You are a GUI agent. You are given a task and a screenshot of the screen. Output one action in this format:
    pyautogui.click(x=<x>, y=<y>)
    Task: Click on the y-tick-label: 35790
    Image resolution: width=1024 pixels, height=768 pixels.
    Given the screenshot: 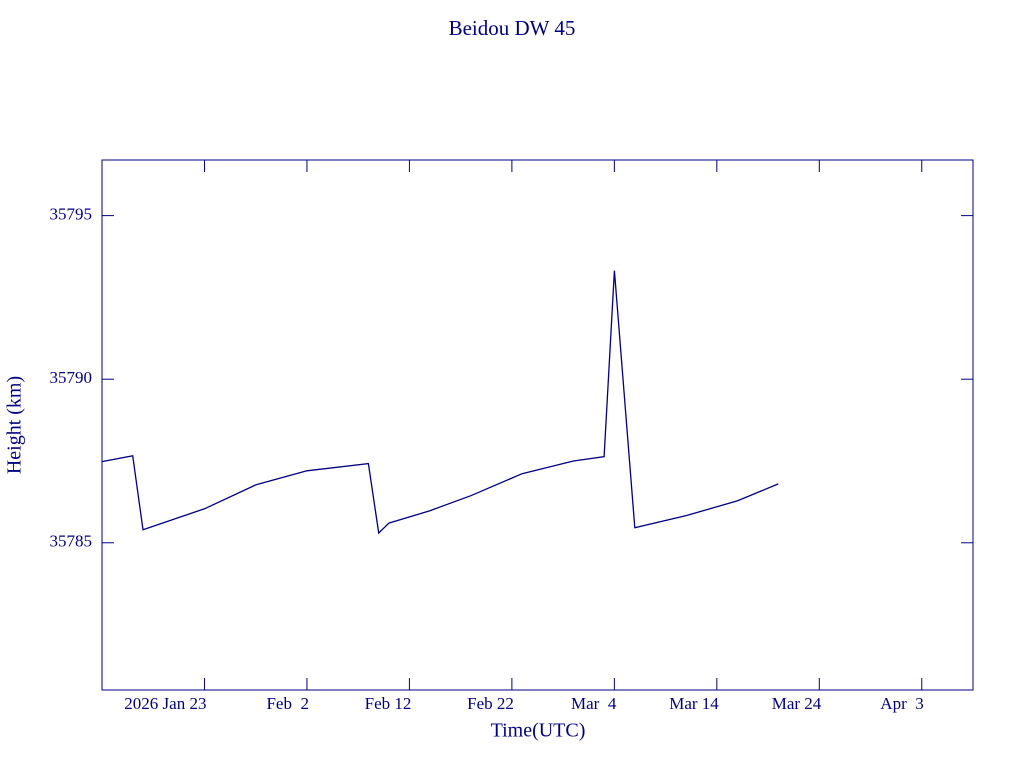 What is the action you would take?
    pyautogui.click(x=71, y=377)
    